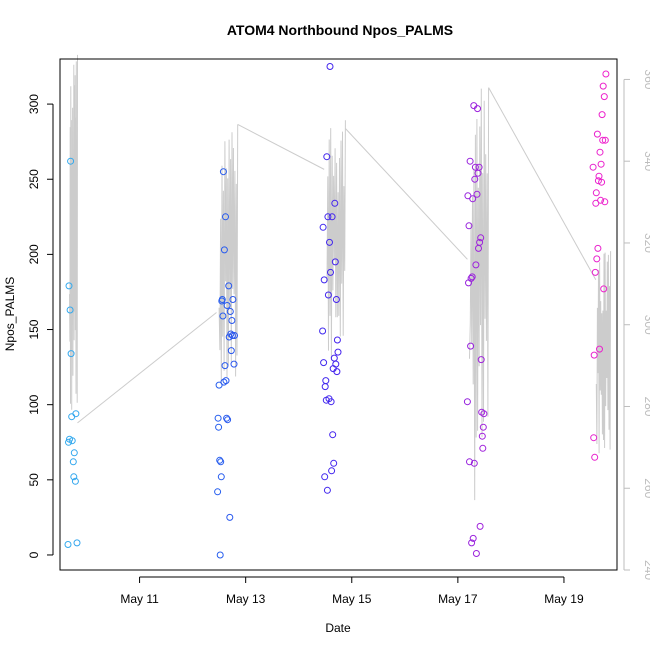 This screenshot has height=650, width=650. I want to click on y2-tick-label: 320, so click(646, 243).